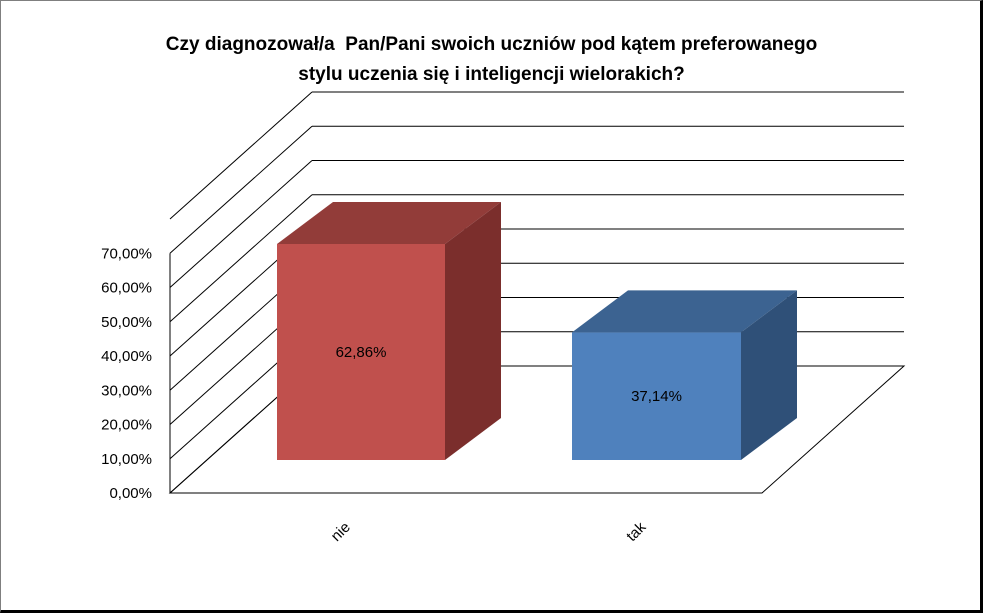  I want to click on y-tick-label: 60,00%, so click(126, 288).